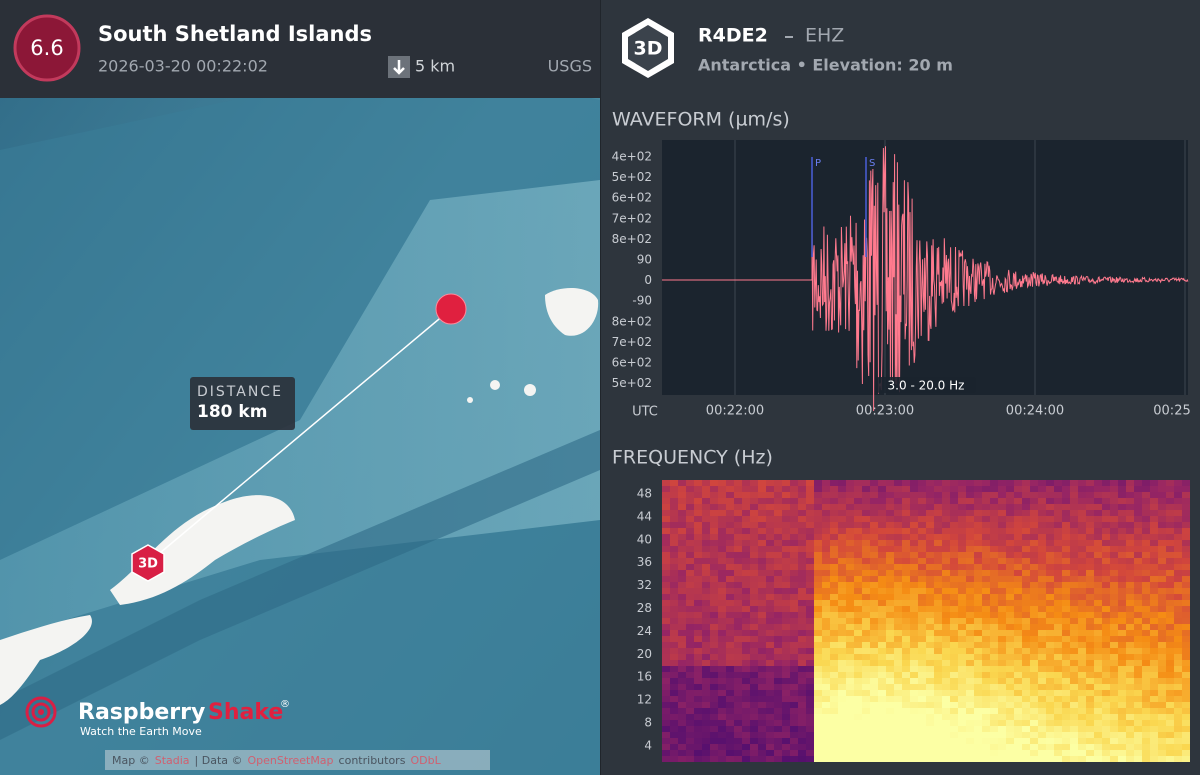 The width and height of the screenshot is (1200, 775). What do you see at coordinates (451, 309) in the screenshot?
I see `epicenter` at bounding box center [451, 309].